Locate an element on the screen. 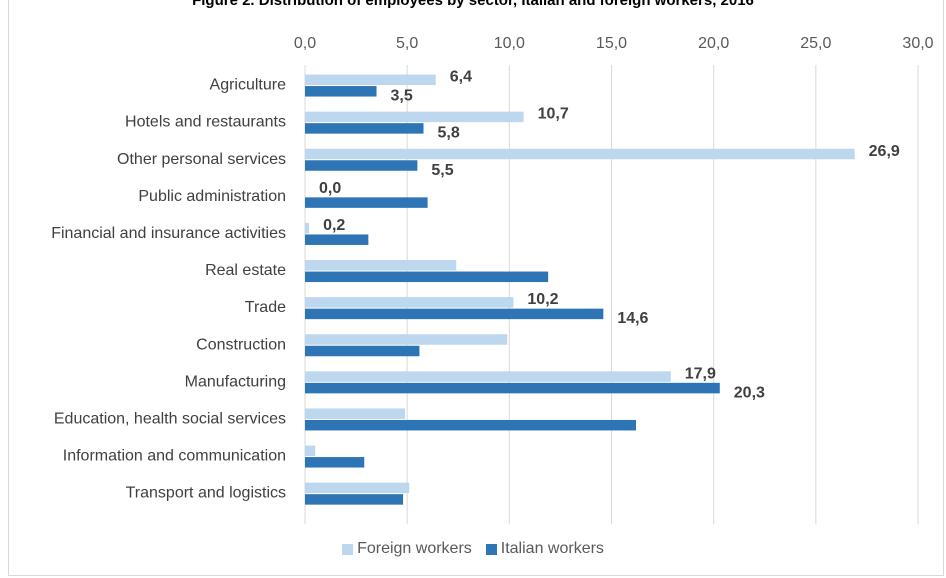 The height and width of the screenshot is (578, 946). category-label: Agriculture is located at coordinates (248, 85).